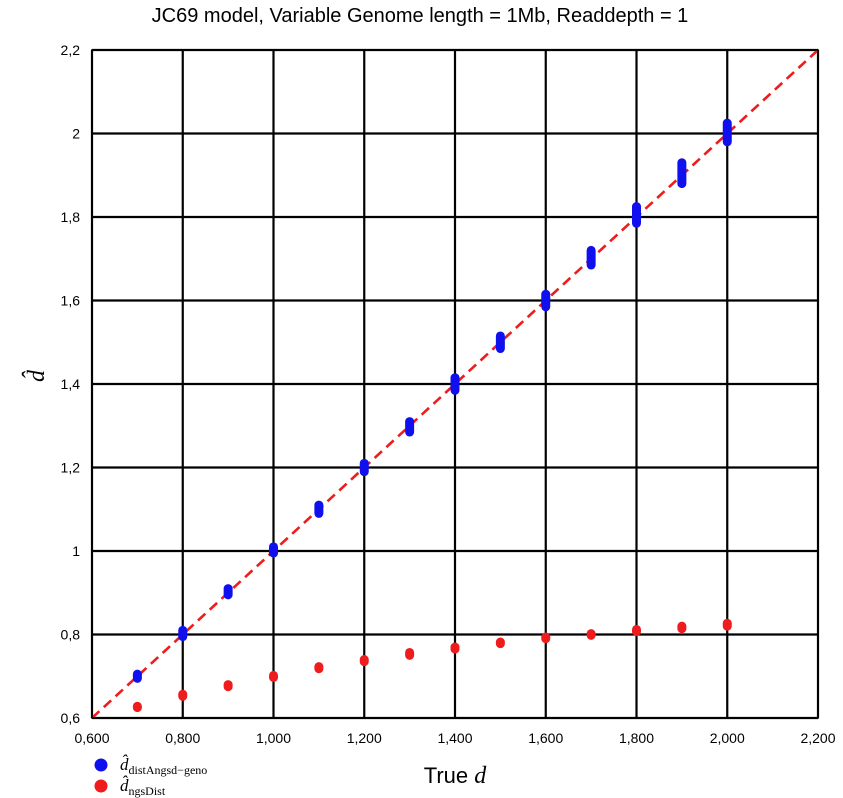 This screenshot has height=798, width=843. Describe the element at coordinates (364, 738) in the screenshot. I see `x-tick-label: 1,200` at that location.